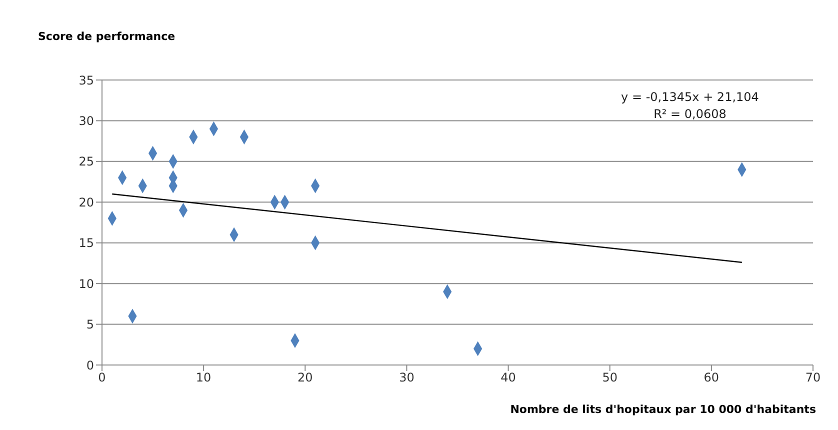 The image size is (838, 430). Describe the element at coordinates (90, 325) in the screenshot. I see `y-tick-label: 5` at that location.